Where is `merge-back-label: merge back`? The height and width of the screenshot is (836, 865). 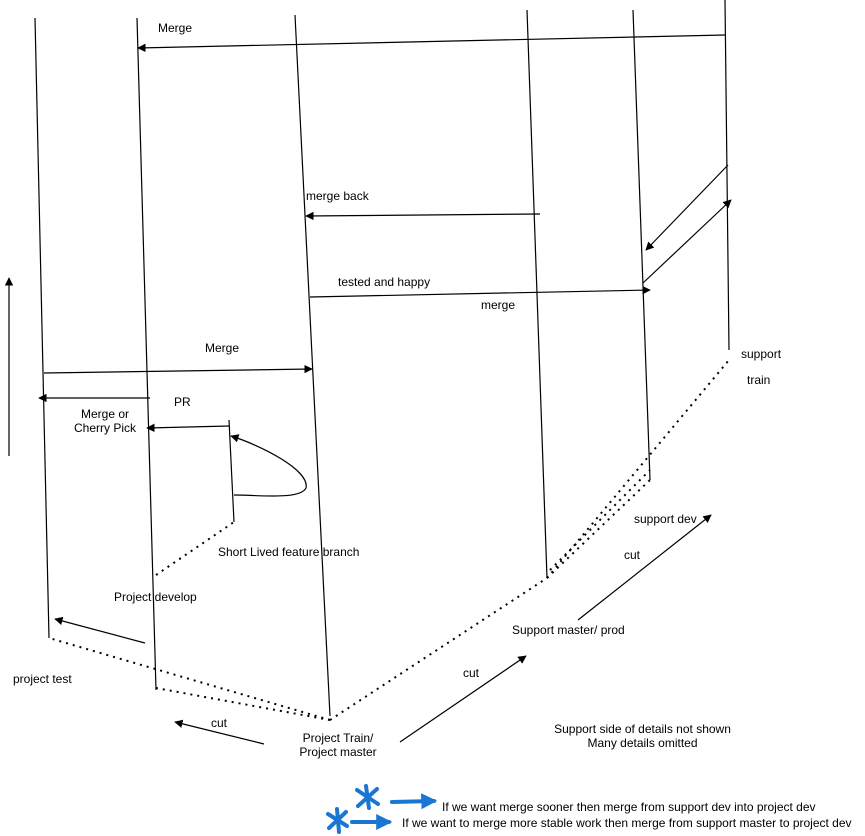 merge-back-label: merge back is located at coordinates (337, 196).